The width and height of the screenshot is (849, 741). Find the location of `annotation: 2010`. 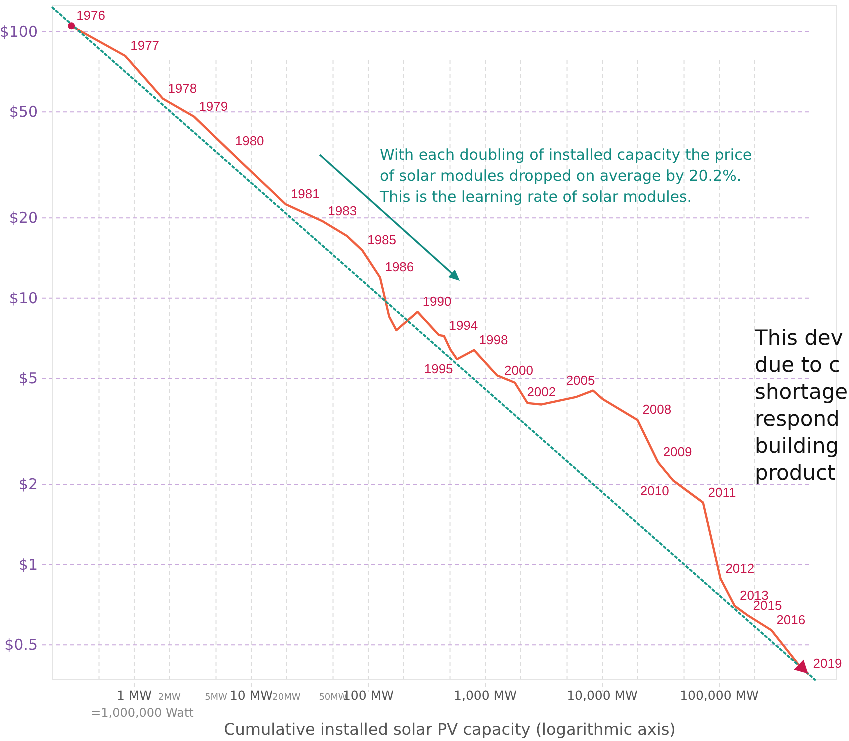

annotation: 2010 is located at coordinates (655, 491).